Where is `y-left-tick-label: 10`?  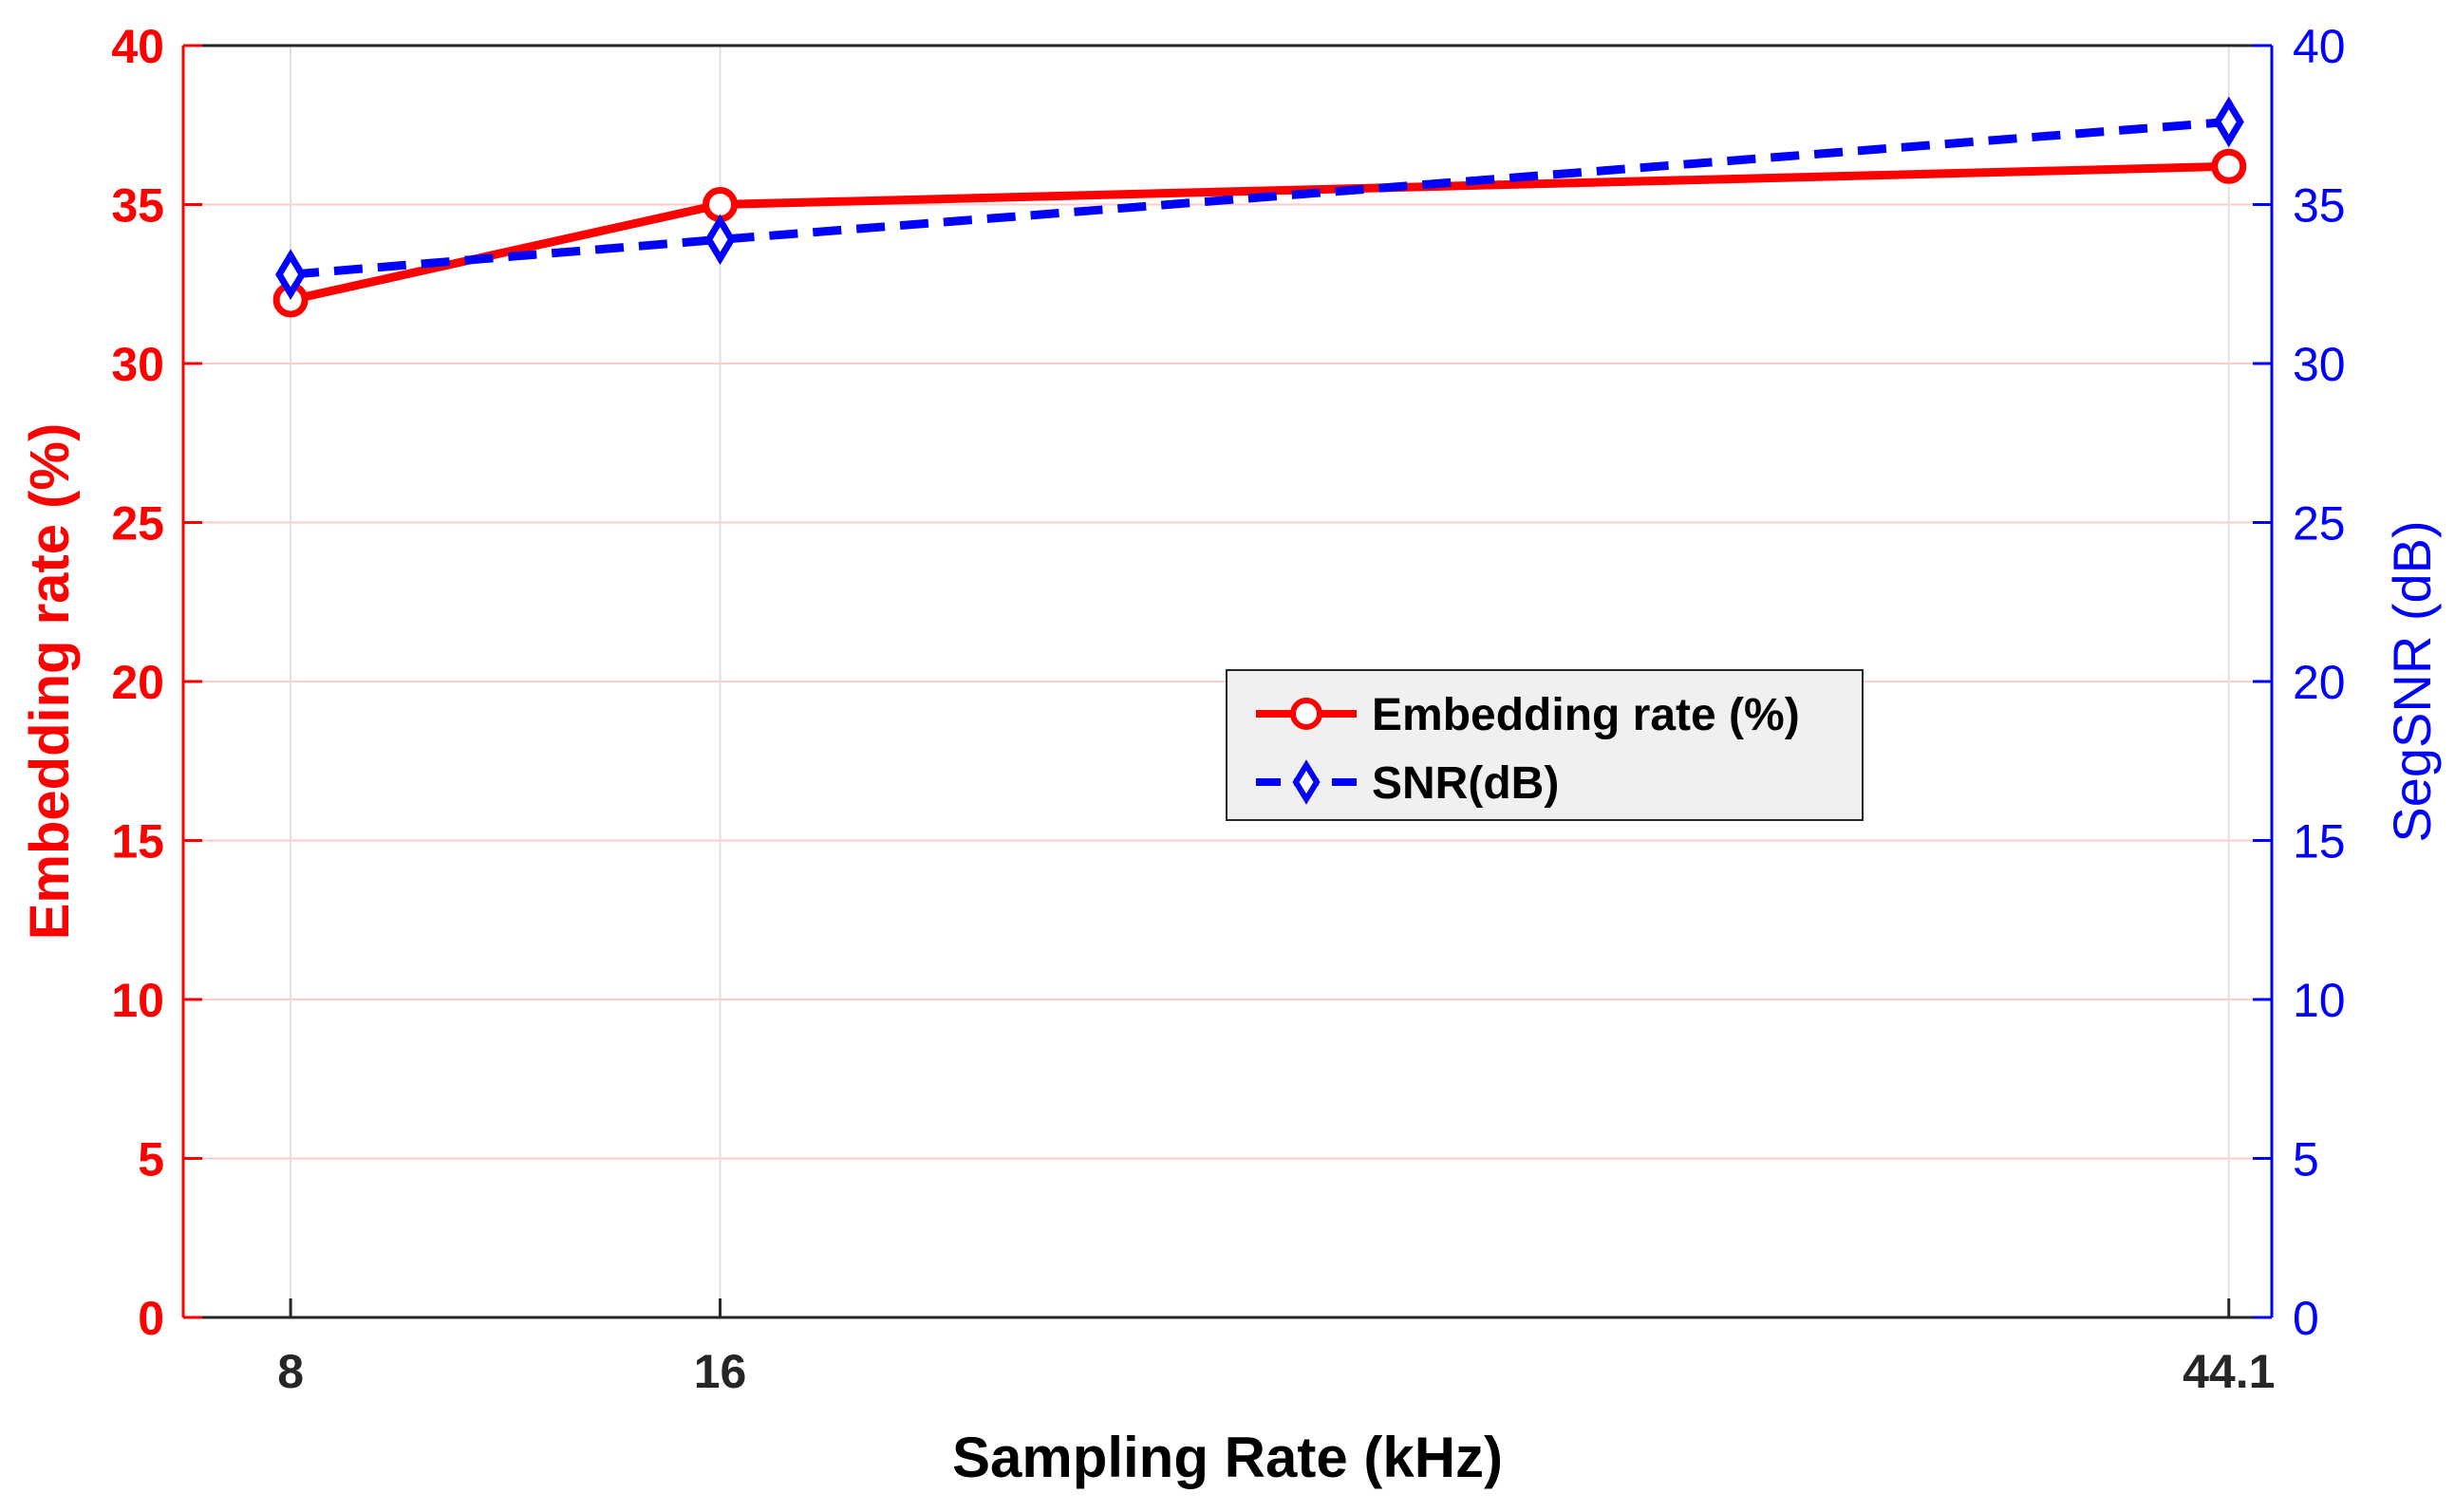 y-left-tick-label: 10 is located at coordinates (137, 1000).